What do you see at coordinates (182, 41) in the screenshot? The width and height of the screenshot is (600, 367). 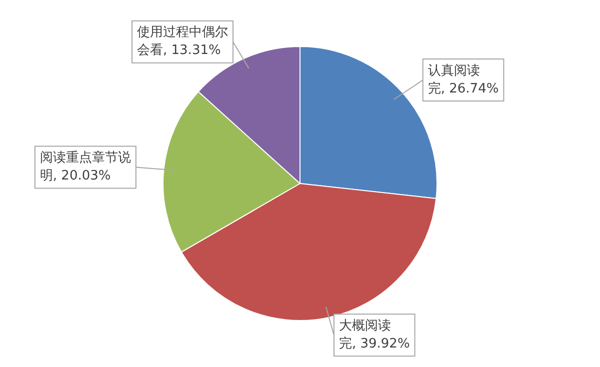 I see `slice-label: 使用过程中偶尔会看, 13.31%` at bounding box center [182, 41].